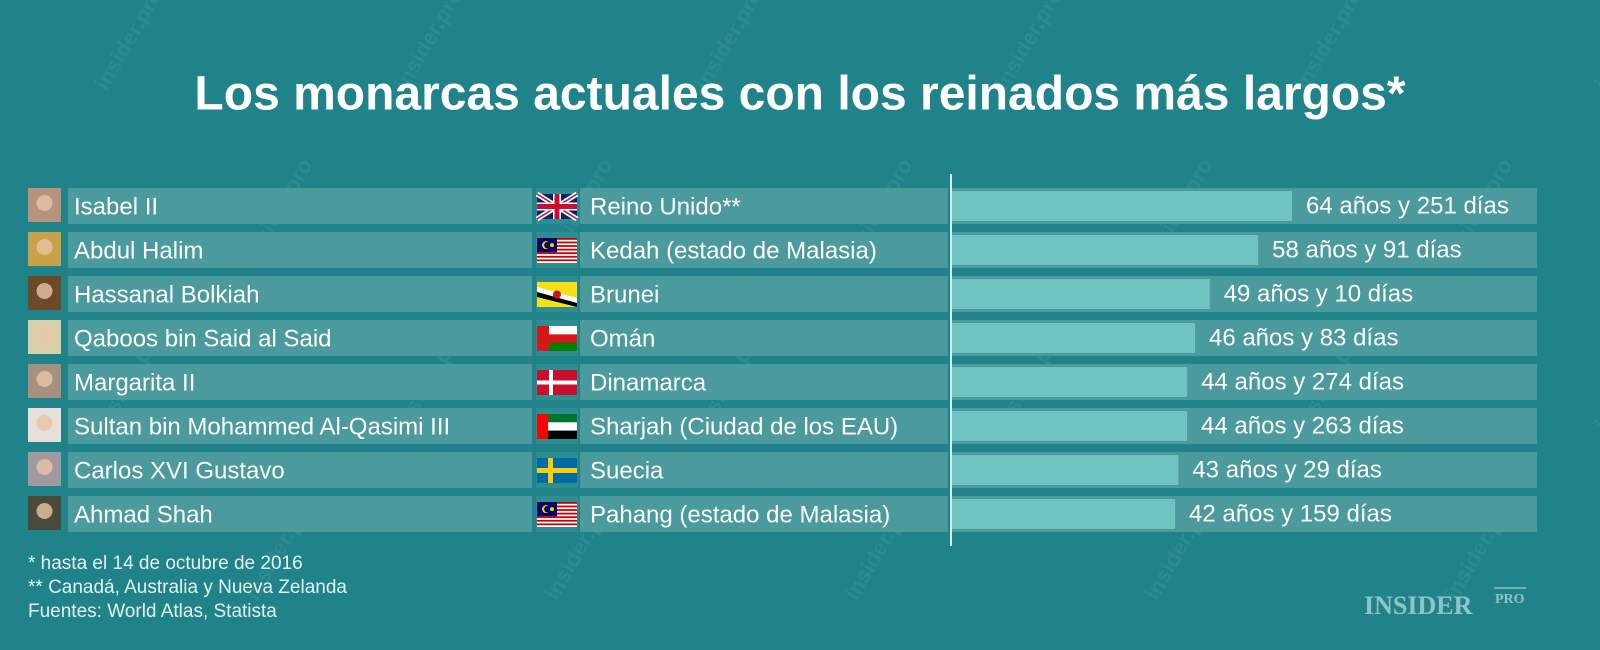  What do you see at coordinates (1302, 425) in the screenshot?
I see `value-label: 44 años y 263 días` at bounding box center [1302, 425].